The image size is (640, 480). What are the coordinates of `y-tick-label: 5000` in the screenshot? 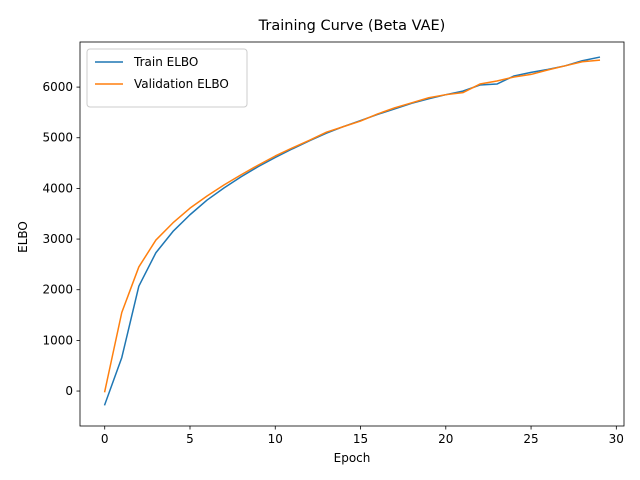 It's located at (57, 138).